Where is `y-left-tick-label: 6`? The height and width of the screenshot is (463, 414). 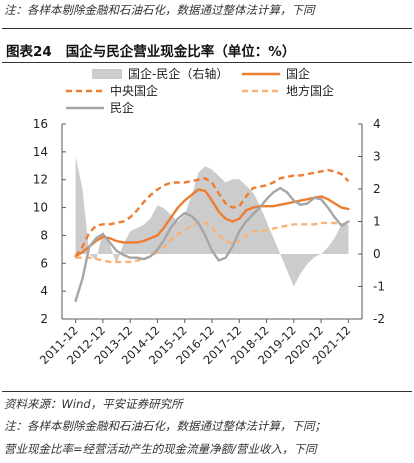 y-left-tick-label: 6 is located at coordinates (44, 263).